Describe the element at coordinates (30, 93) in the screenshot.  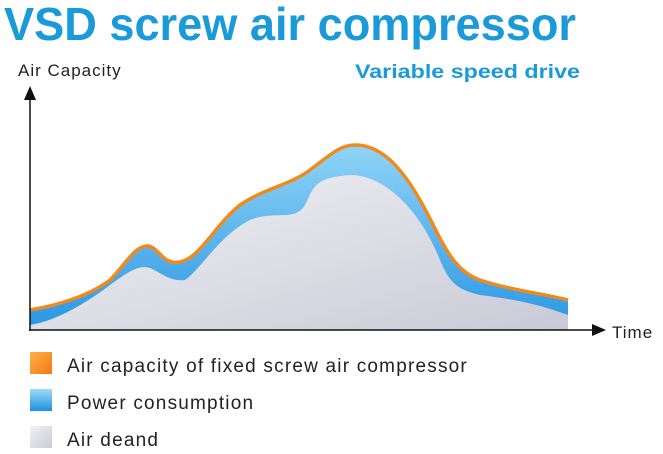
I see `y-arrow` at that location.